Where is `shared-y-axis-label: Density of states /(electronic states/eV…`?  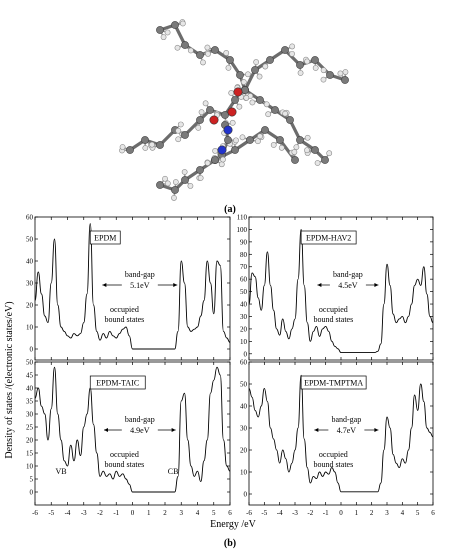
shared-y-axis-label: Density of states /(electronic states/eV… is located at coordinates (9, 379).